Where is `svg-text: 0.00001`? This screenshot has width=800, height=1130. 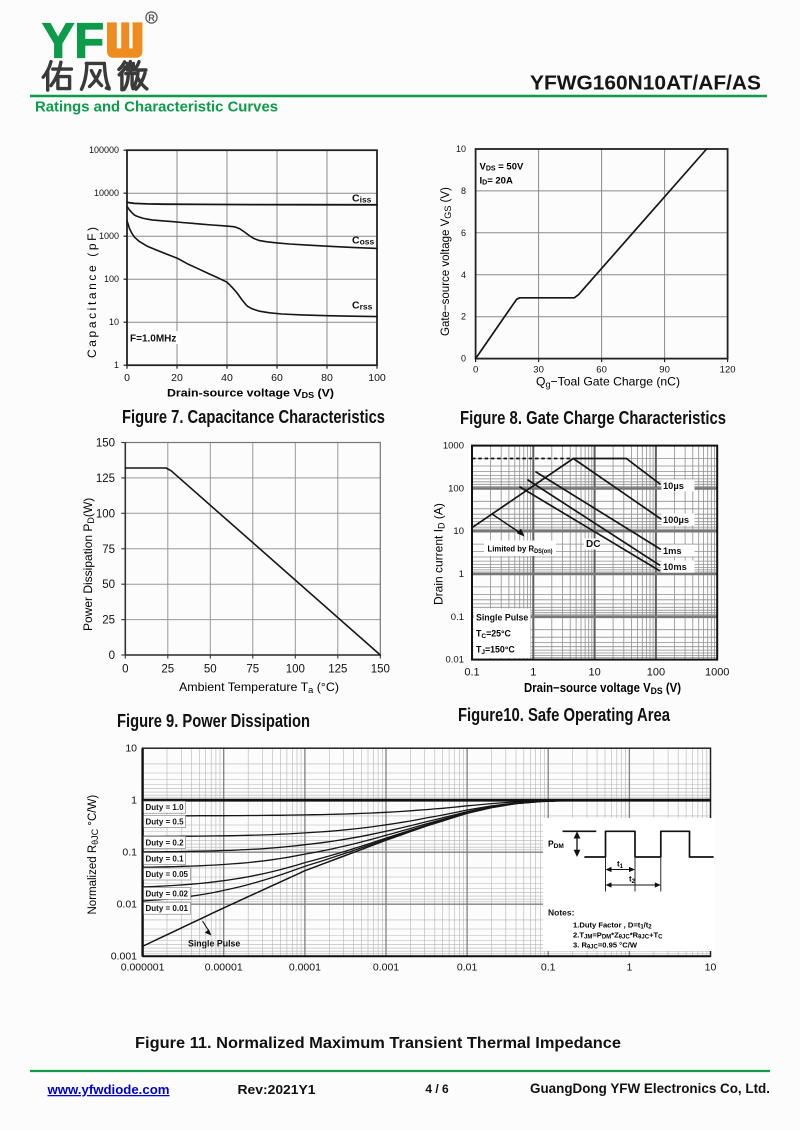
svg-text: 0.00001 is located at coordinates (224, 968).